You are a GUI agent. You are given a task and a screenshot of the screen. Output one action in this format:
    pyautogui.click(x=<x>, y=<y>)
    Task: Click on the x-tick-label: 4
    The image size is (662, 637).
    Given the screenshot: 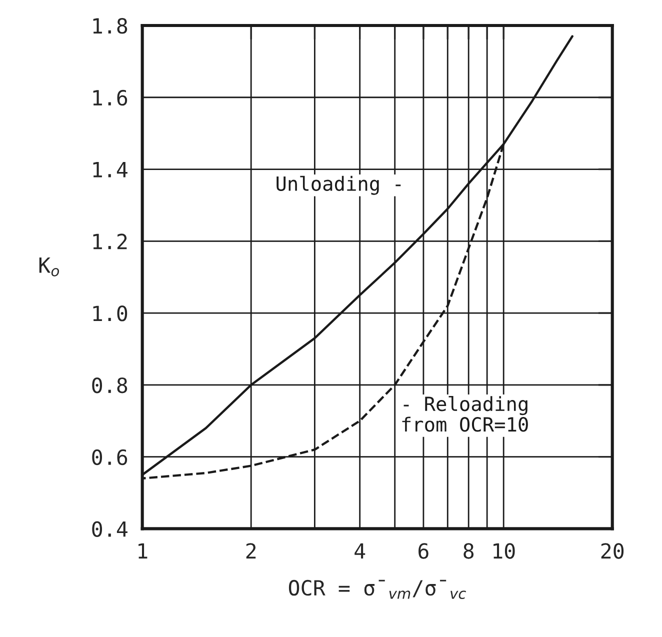 What is the action you would take?
    pyautogui.click(x=360, y=551)
    